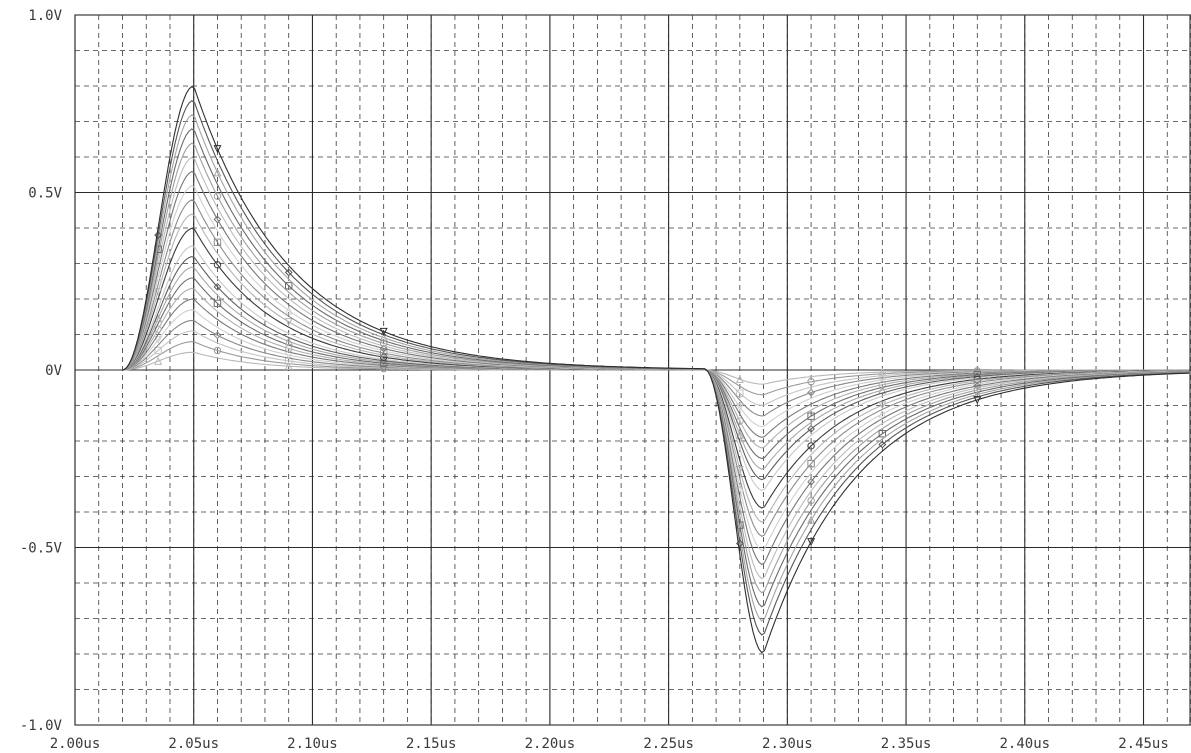  I want to click on y-tick-label: 0.5V, so click(45, 194).